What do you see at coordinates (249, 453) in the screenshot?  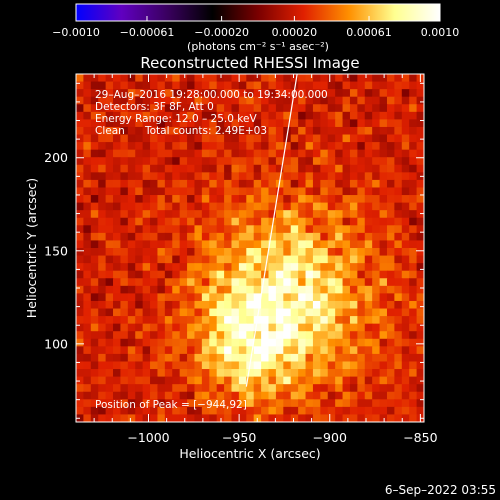 I see `x-axis-label: Heliocentric X (arcsec)` at bounding box center [249, 453].